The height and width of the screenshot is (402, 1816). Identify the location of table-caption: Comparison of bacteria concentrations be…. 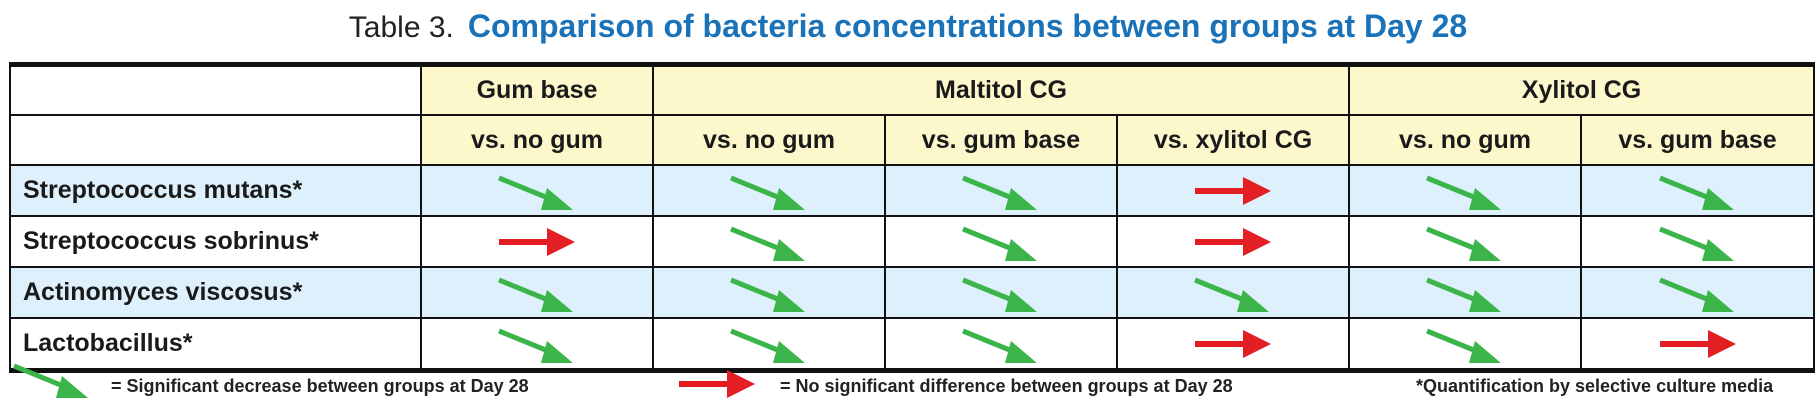
(967, 26).